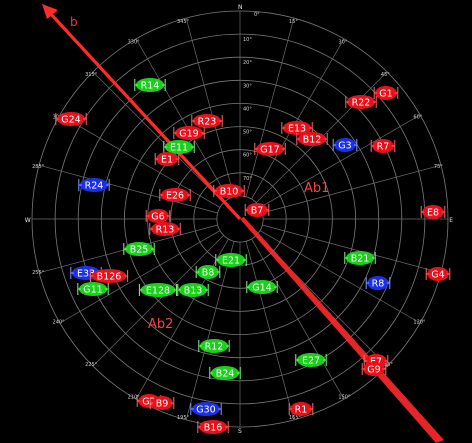 The image size is (472, 443). Describe the element at coordinates (385, 75) in the screenshot. I see `azimuth-label: 45°` at that location.